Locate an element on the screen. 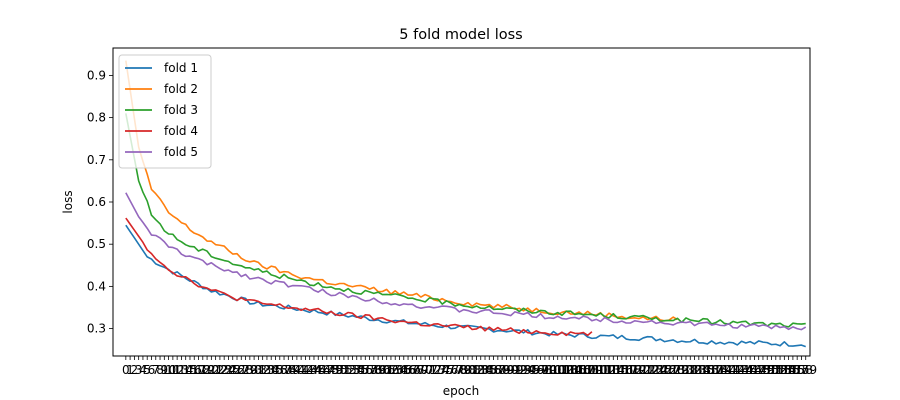 The image size is (900, 400). x-tick-label: 159 is located at coordinates (805, 370).